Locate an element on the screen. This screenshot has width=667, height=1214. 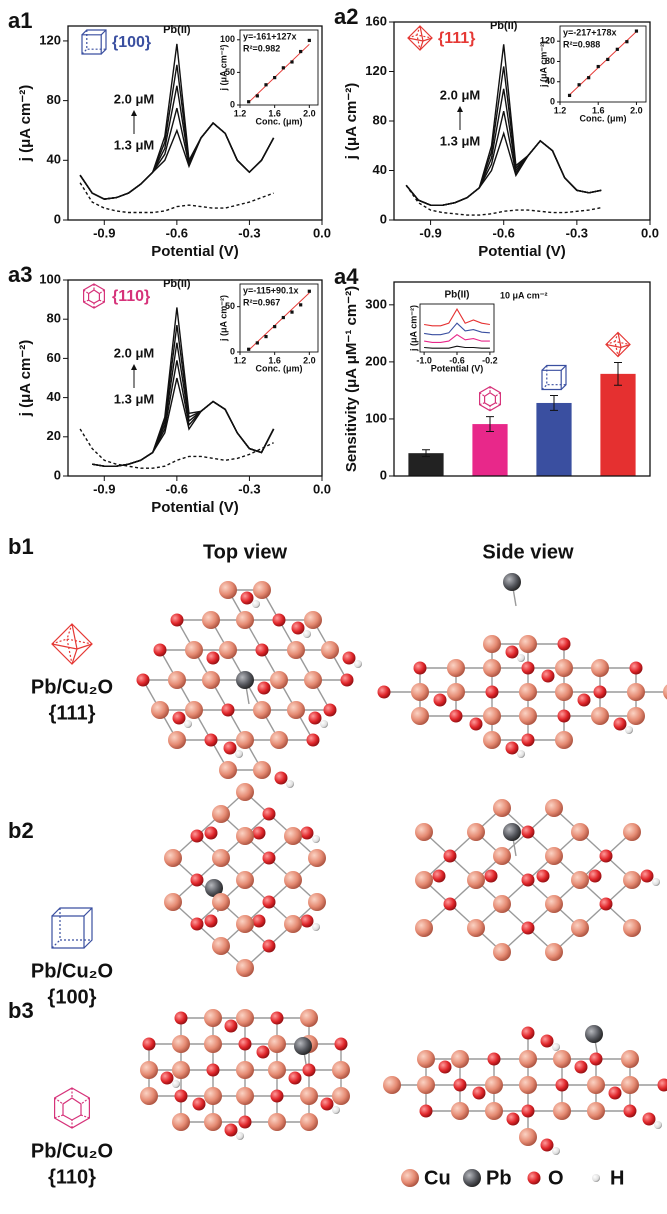
x-axis-label: Conc. (μm) is located at coordinates (278, 121).